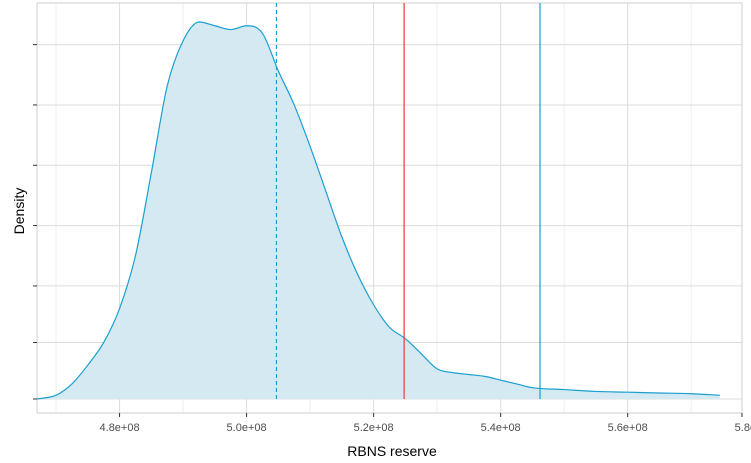 This screenshot has width=751, height=463. I want to click on y-axis-title: Density, so click(19, 211).